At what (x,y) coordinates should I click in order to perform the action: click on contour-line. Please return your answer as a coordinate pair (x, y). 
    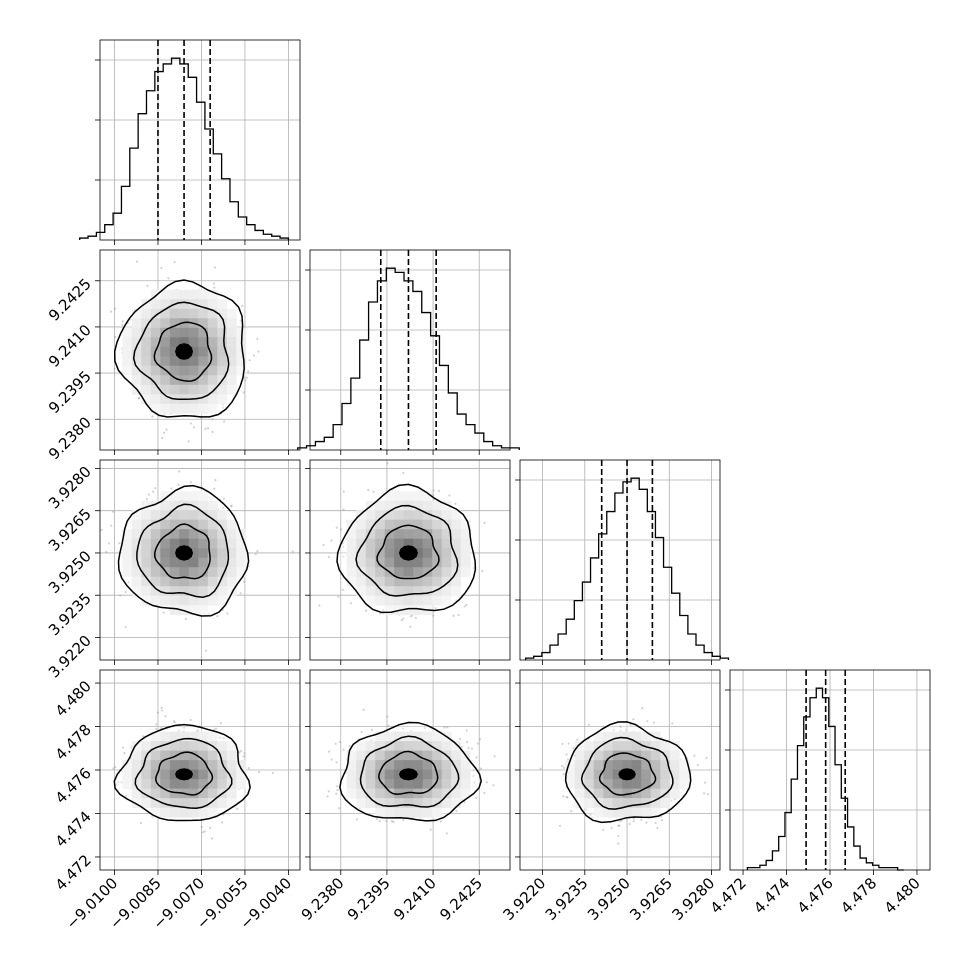
    Looking at the image, I should click on (181, 351).